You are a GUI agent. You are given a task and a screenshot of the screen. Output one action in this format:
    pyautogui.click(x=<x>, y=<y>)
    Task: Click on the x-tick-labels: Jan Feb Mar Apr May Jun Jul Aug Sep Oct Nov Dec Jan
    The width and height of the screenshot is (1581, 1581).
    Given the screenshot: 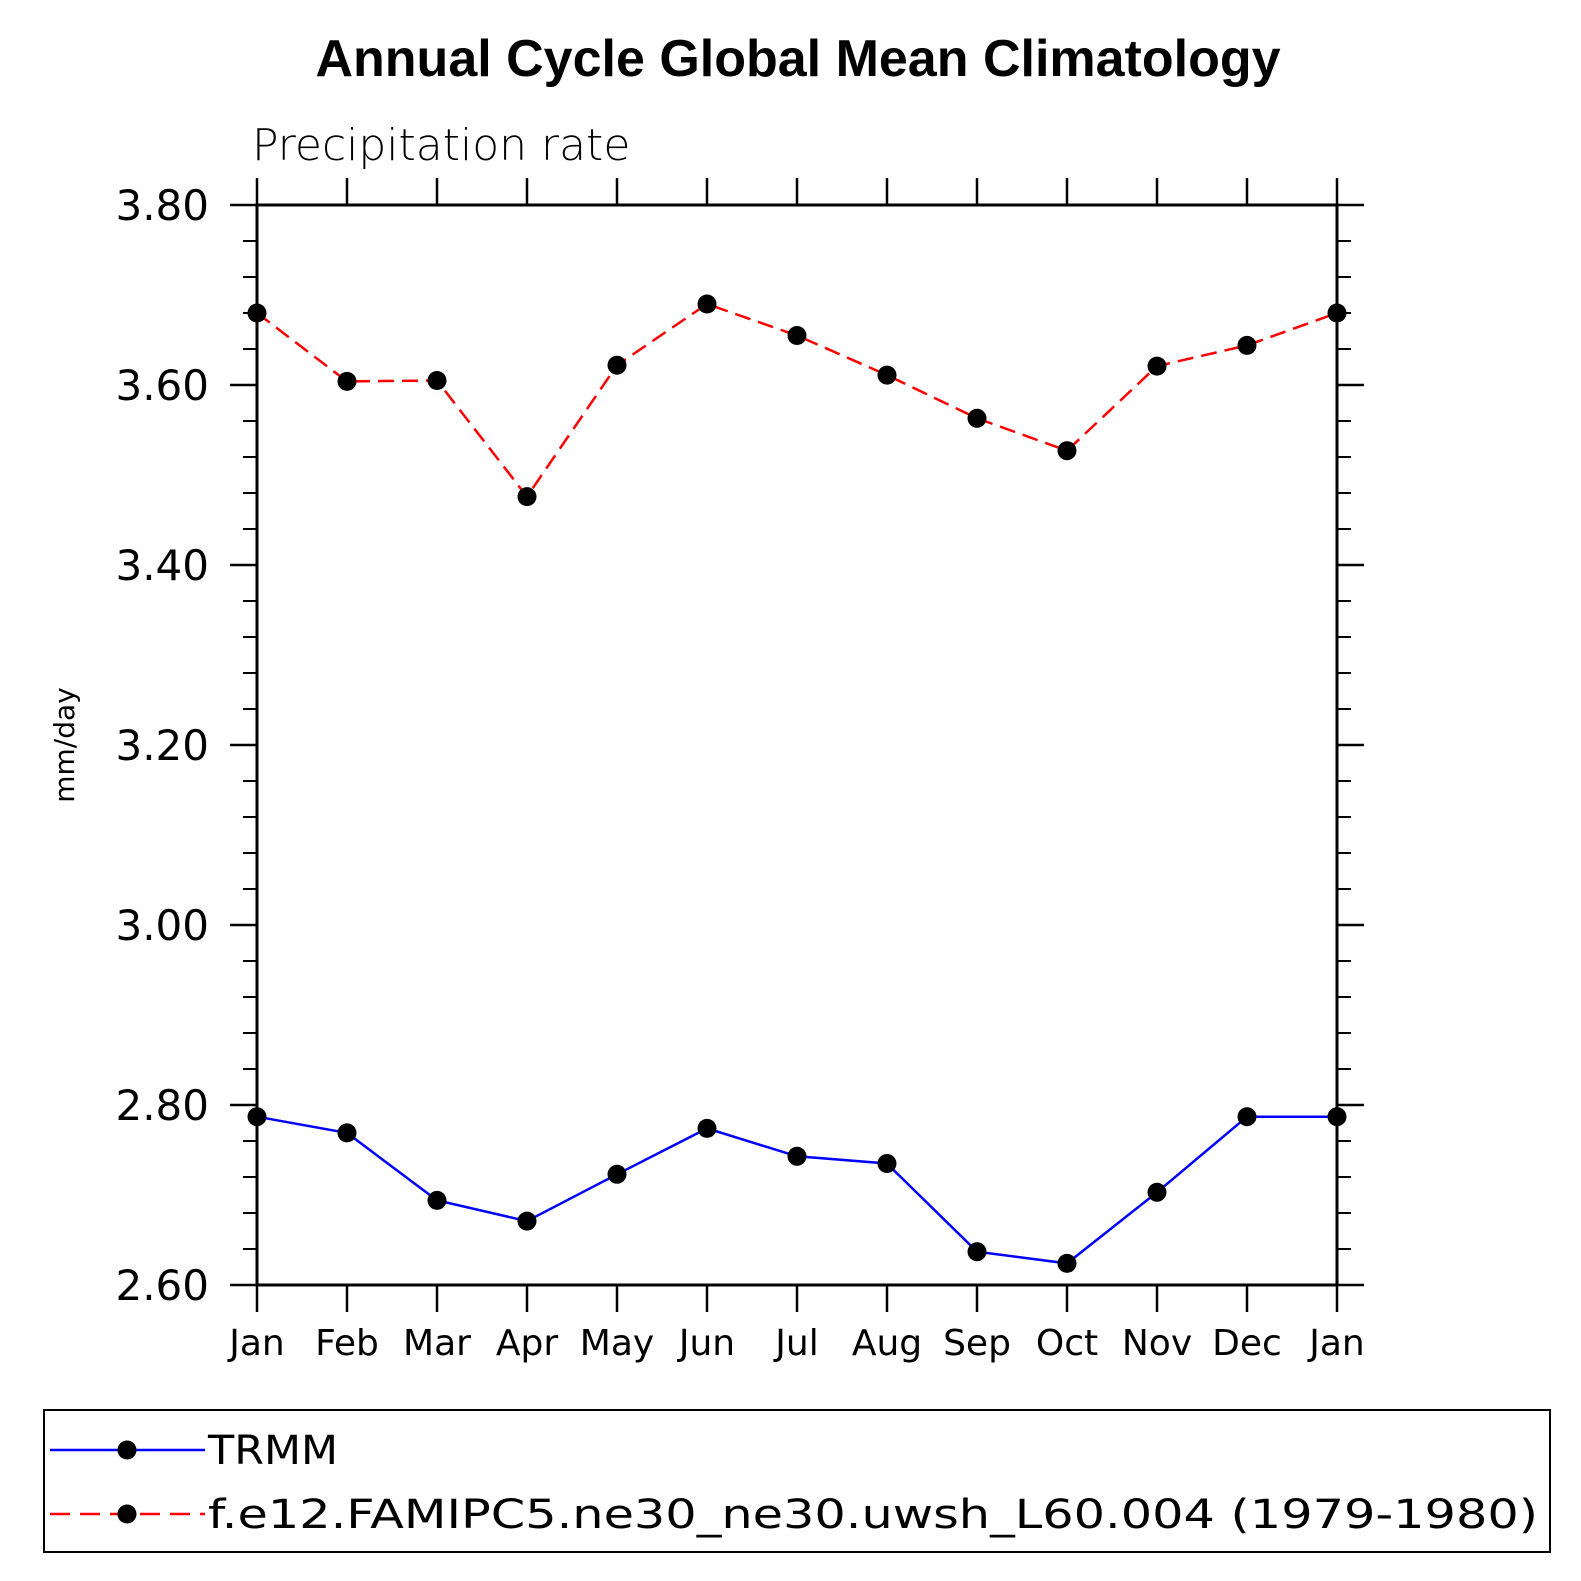 What is the action you would take?
    pyautogui.click(x=796, y=1343)
    